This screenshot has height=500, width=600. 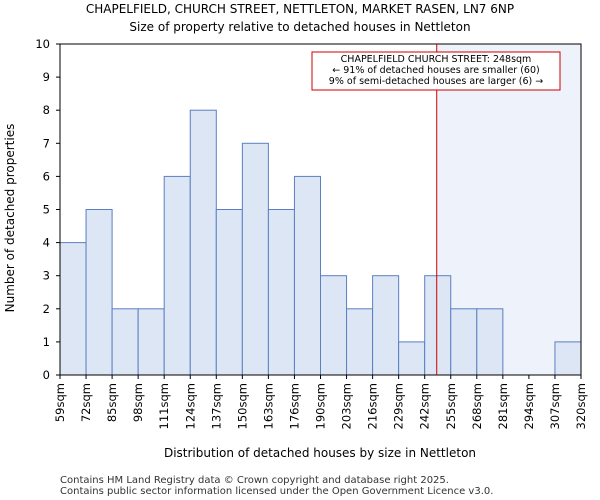 What do you see at coordinates (399, 406) in the screenshot?
I see `x-tick-label: 229sqm` at bounding box center [399, 406].